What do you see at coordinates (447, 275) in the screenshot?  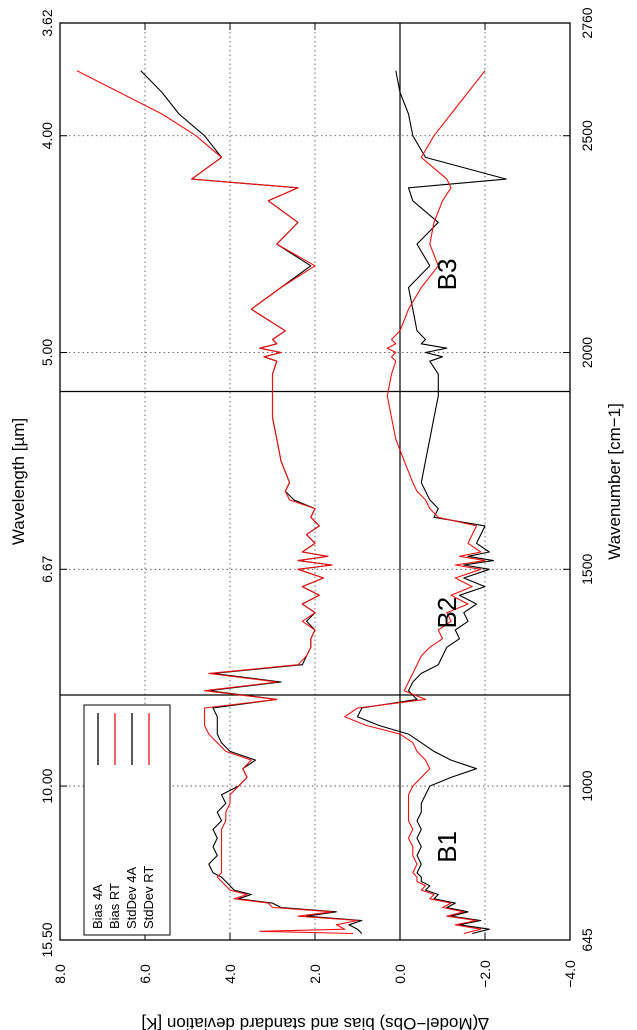 I see `band-label-b3: B3` at bounding box center [447, 275].